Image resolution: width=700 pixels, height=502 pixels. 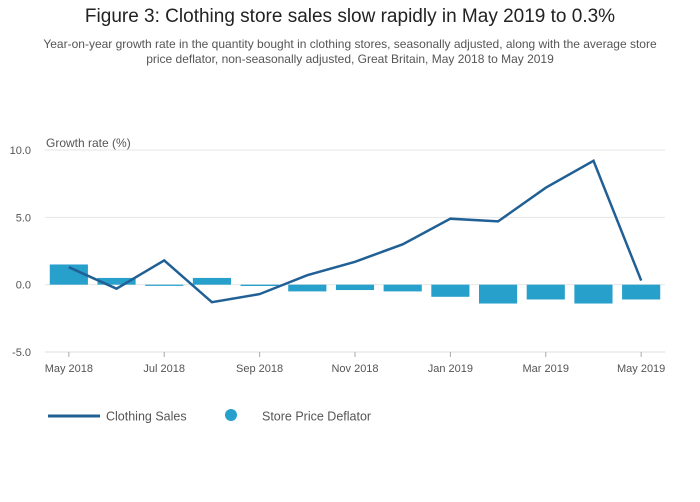 I want to click on x-tick-label: May 2018, so click(x=69, y=369).